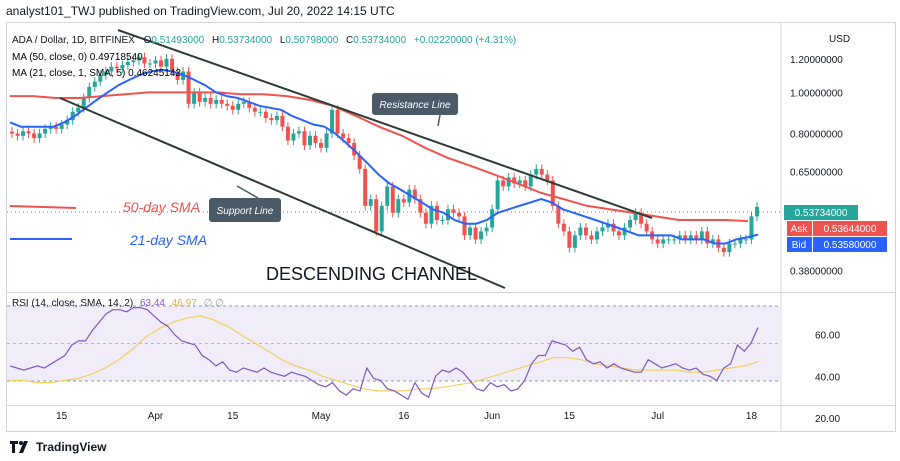 Image resolution: width=900 pixels, height=461 pixels. I want to click on ohlc-close-label: C, so click(349, 40).